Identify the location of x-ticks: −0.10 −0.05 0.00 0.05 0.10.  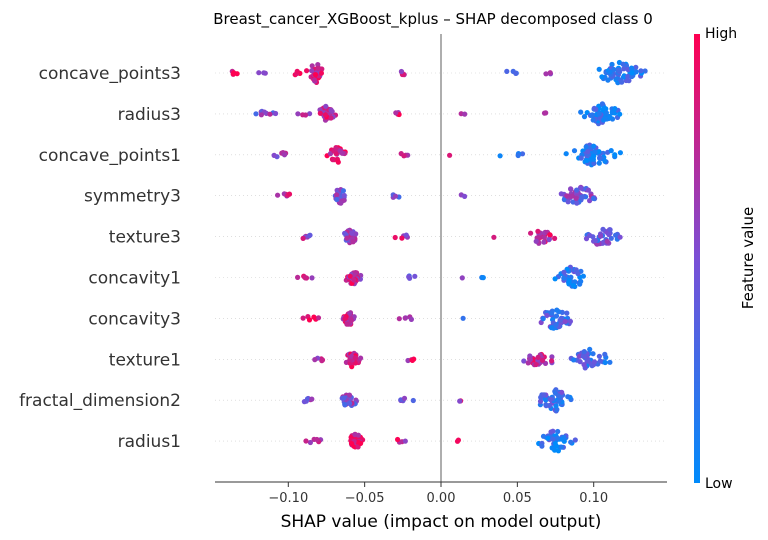
(438, 494).